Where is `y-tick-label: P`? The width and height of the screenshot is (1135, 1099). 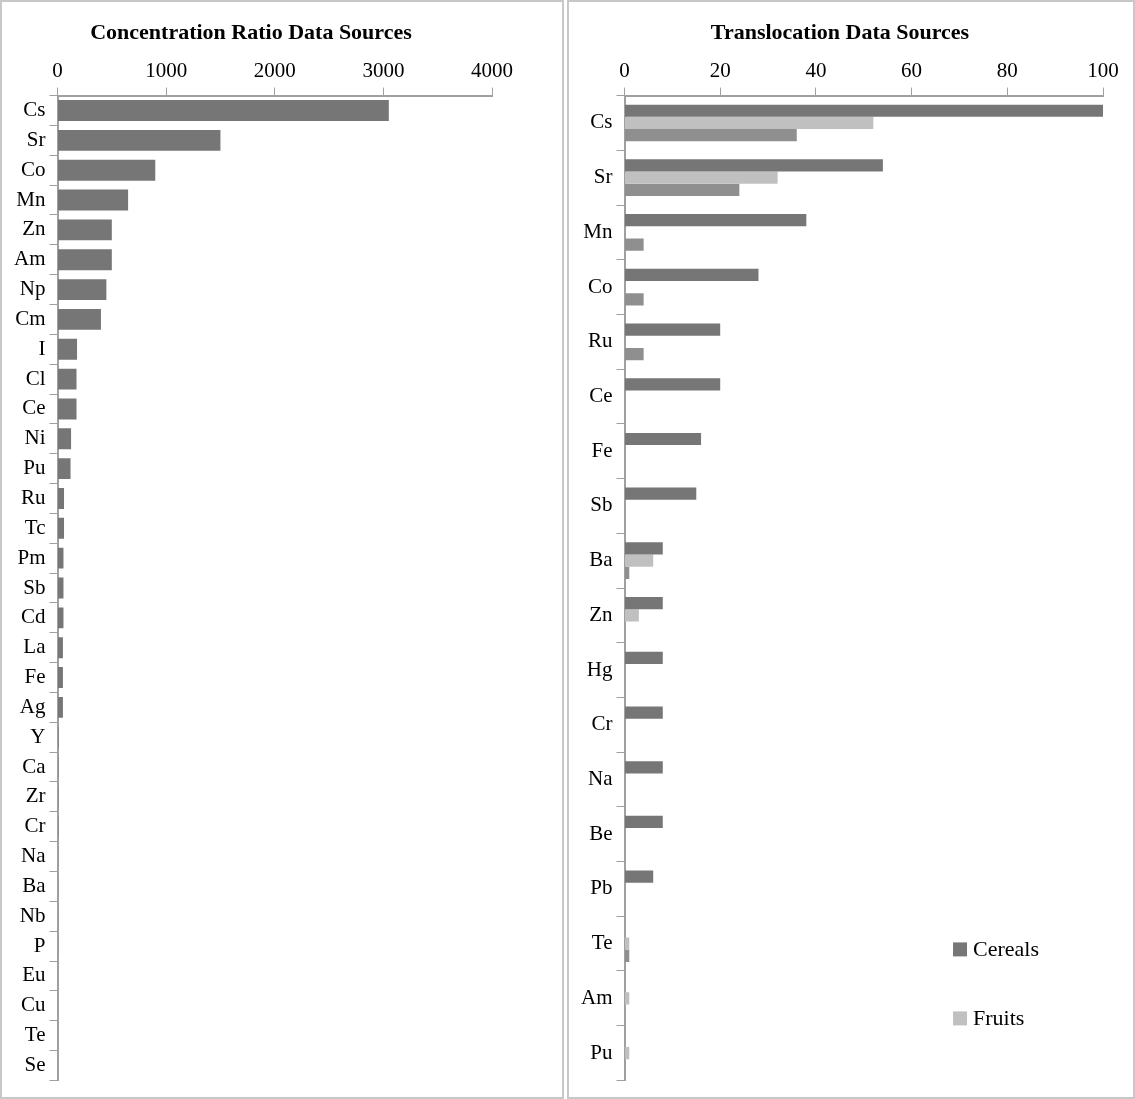
y-tick-label: P is located at coordinates (39, 944).